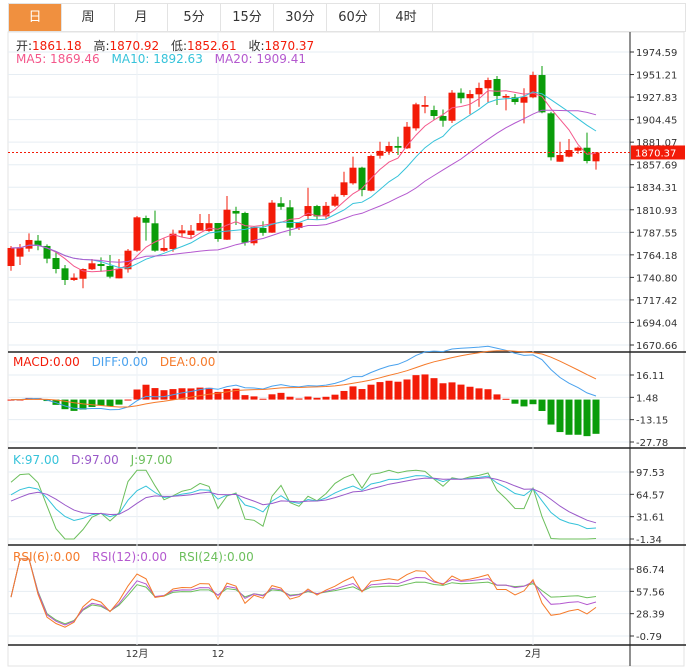  What do you see at coordinates (88, 17) in the screenshot?
I see `tab-week: 周` at bounding box center [88, 17].